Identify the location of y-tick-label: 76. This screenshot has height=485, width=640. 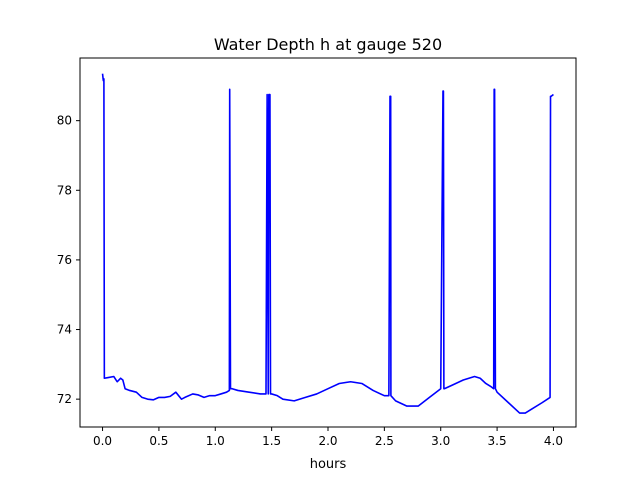
(64, 260).